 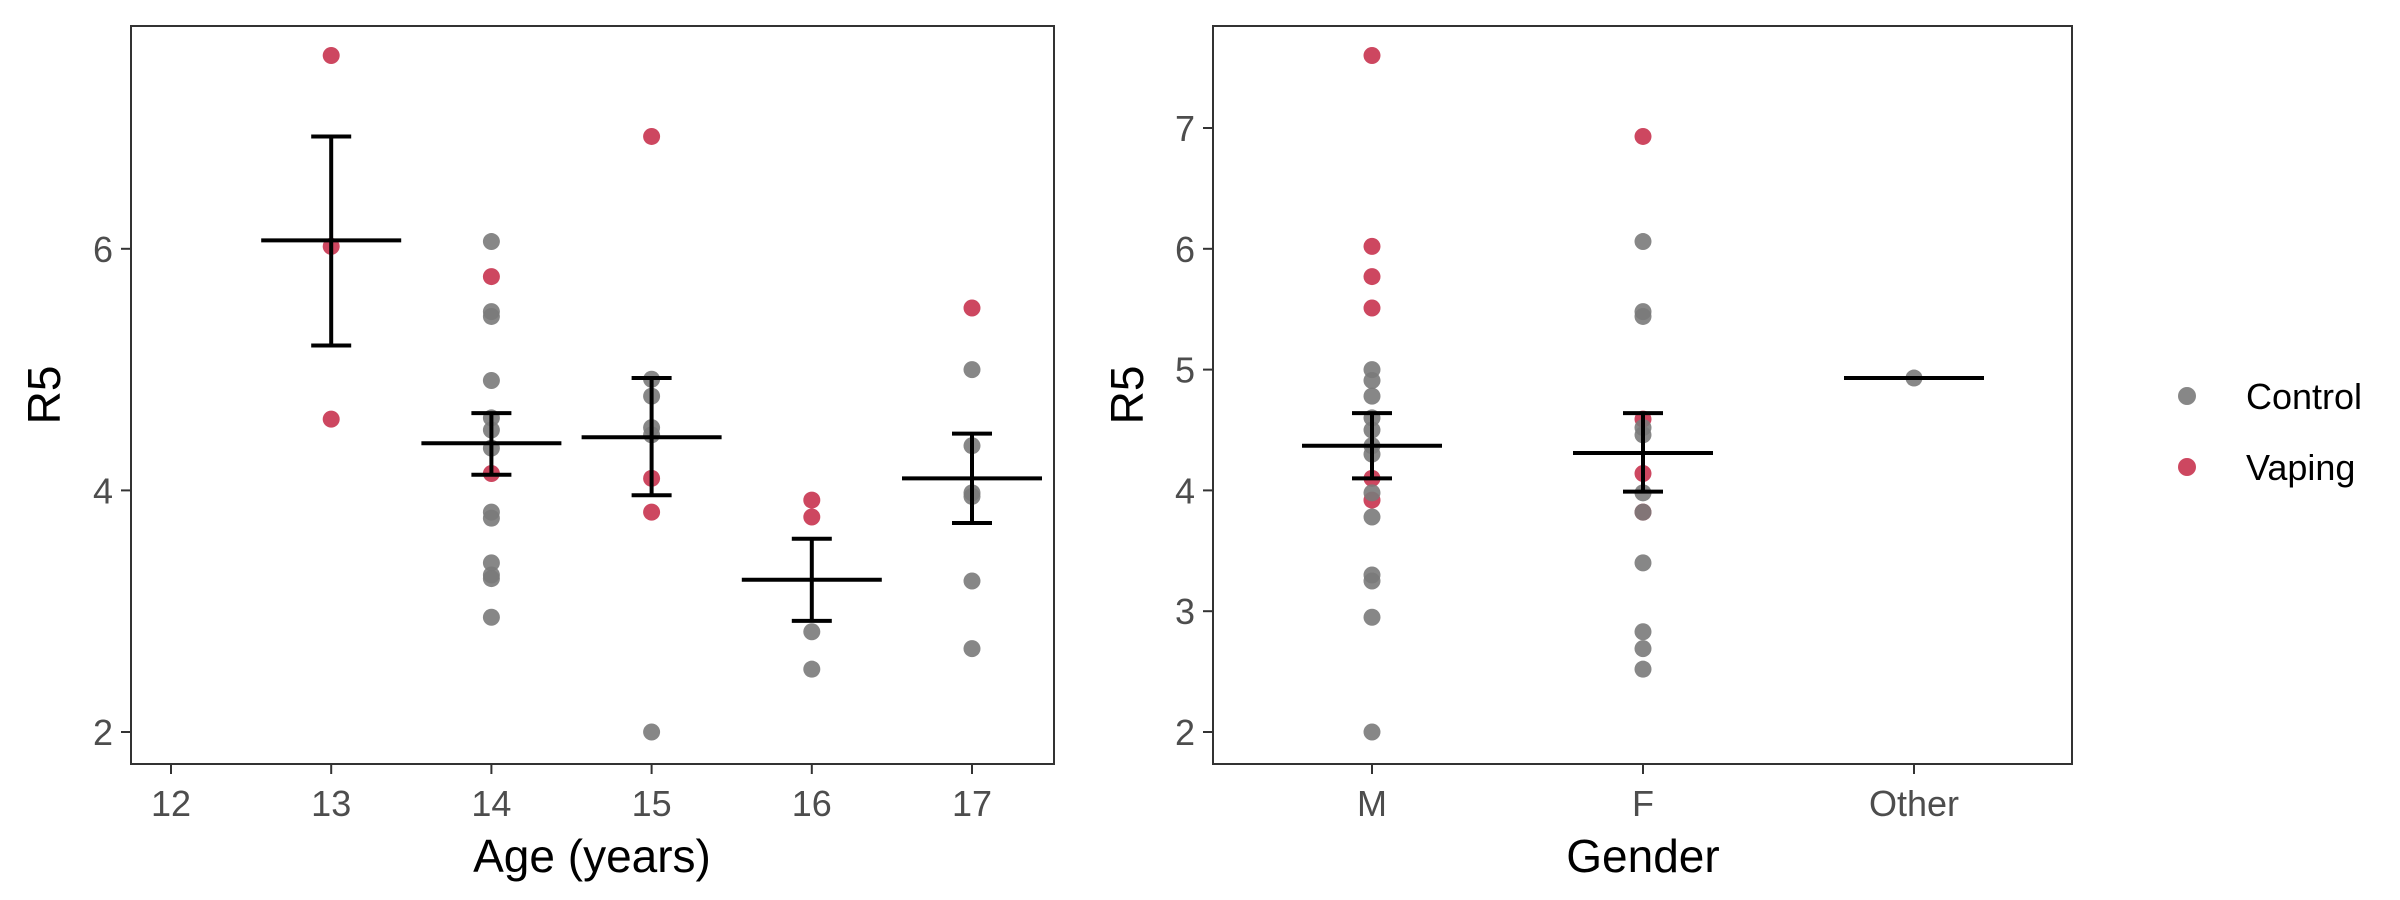 What do you see at coordinates (1914, 803) in the screenshot?
I see `gender-x-tick-label: Other` at bounding box center [1914, 803].